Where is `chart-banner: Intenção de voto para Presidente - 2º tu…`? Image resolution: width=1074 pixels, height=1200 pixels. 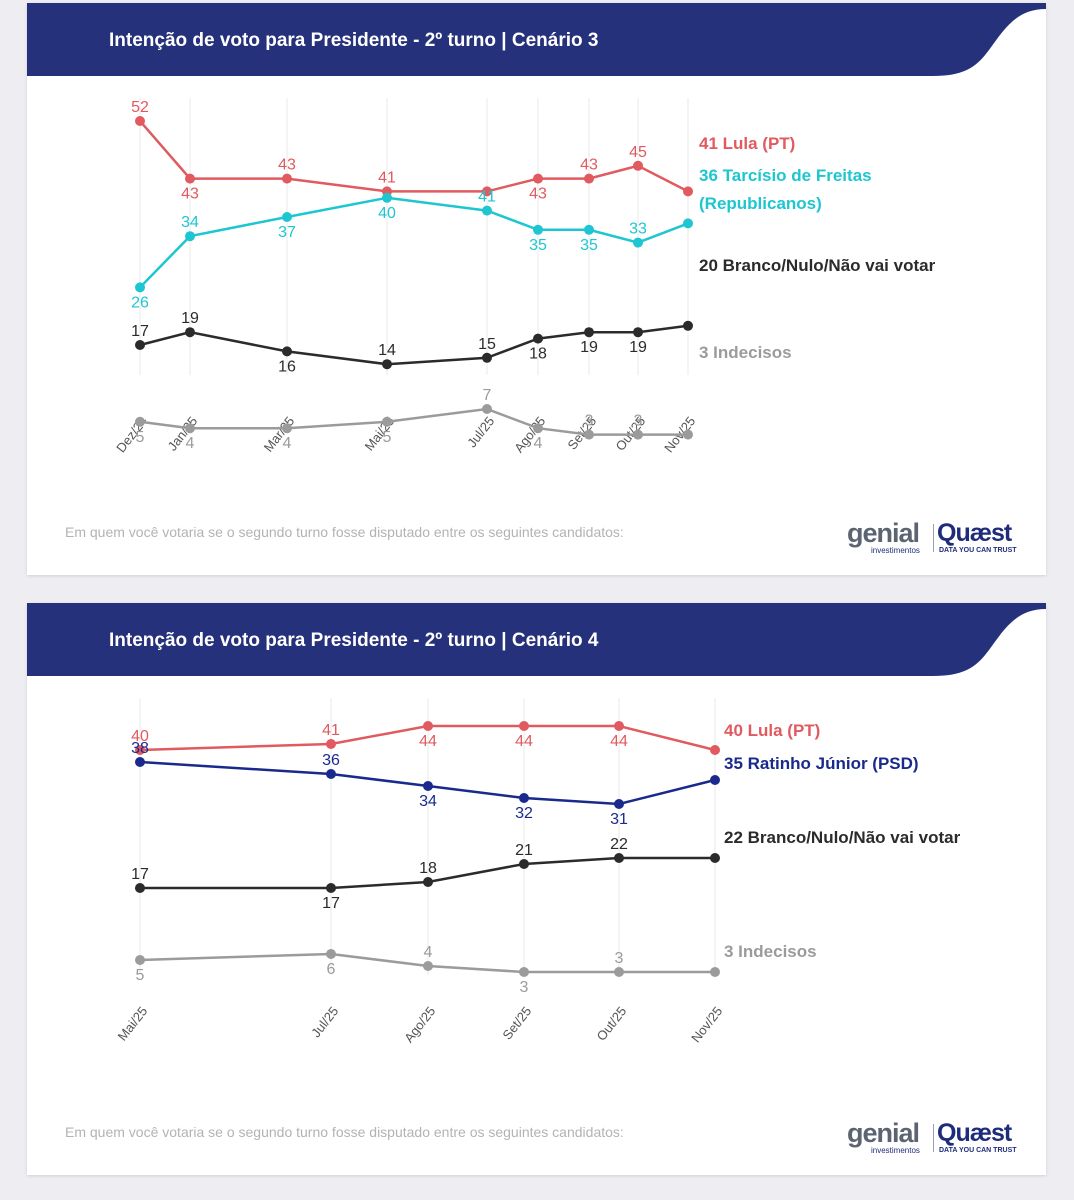 chart-banner: Intenção de voto para Presidente - 2º tu… is located at coordinates (536, 640).